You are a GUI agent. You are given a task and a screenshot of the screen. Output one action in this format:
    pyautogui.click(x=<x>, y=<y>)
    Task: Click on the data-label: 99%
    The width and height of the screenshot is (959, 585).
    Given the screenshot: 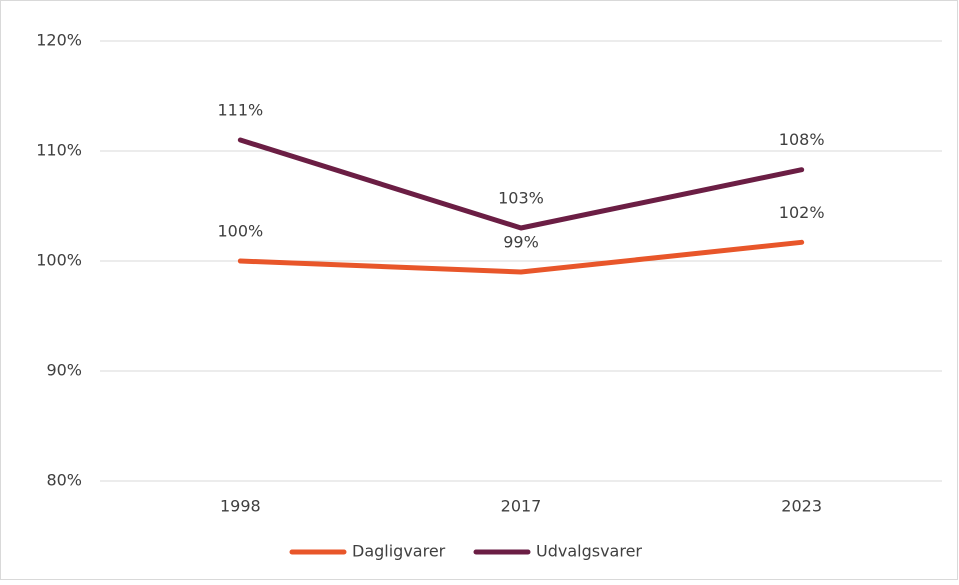 What is the action you would take?
    pyautogui.click(x=521, y=242)
    